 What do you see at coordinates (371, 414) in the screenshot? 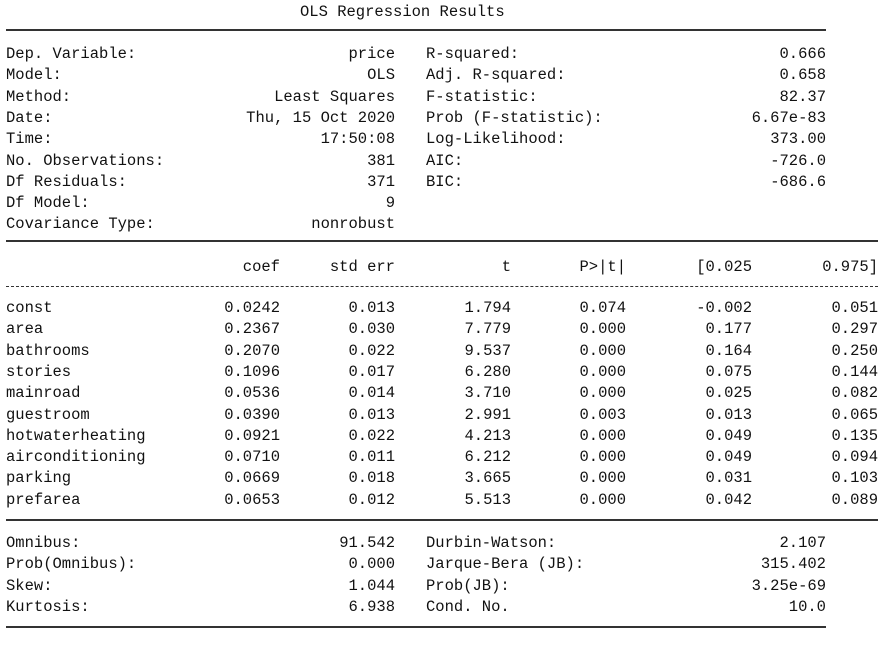
I see `coef-cell-stderr: 0.013` at bounding box center [371, 414].